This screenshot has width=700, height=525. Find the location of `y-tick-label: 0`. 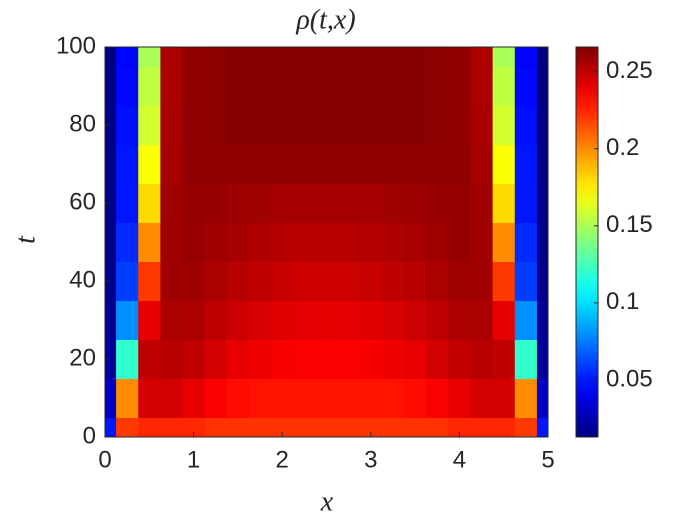

y-tick-label: 0 is located at coordinates (89, 435).